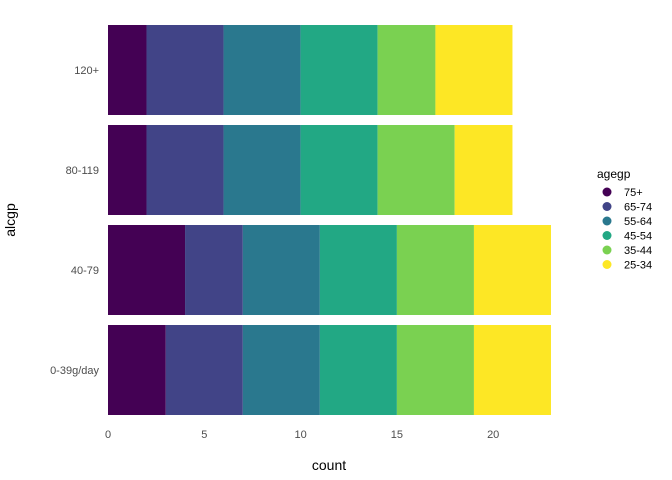 Image resolution: width=672 pixels, height=480 pixels. I want to click on legend-label: 75+, so click(633, 193).